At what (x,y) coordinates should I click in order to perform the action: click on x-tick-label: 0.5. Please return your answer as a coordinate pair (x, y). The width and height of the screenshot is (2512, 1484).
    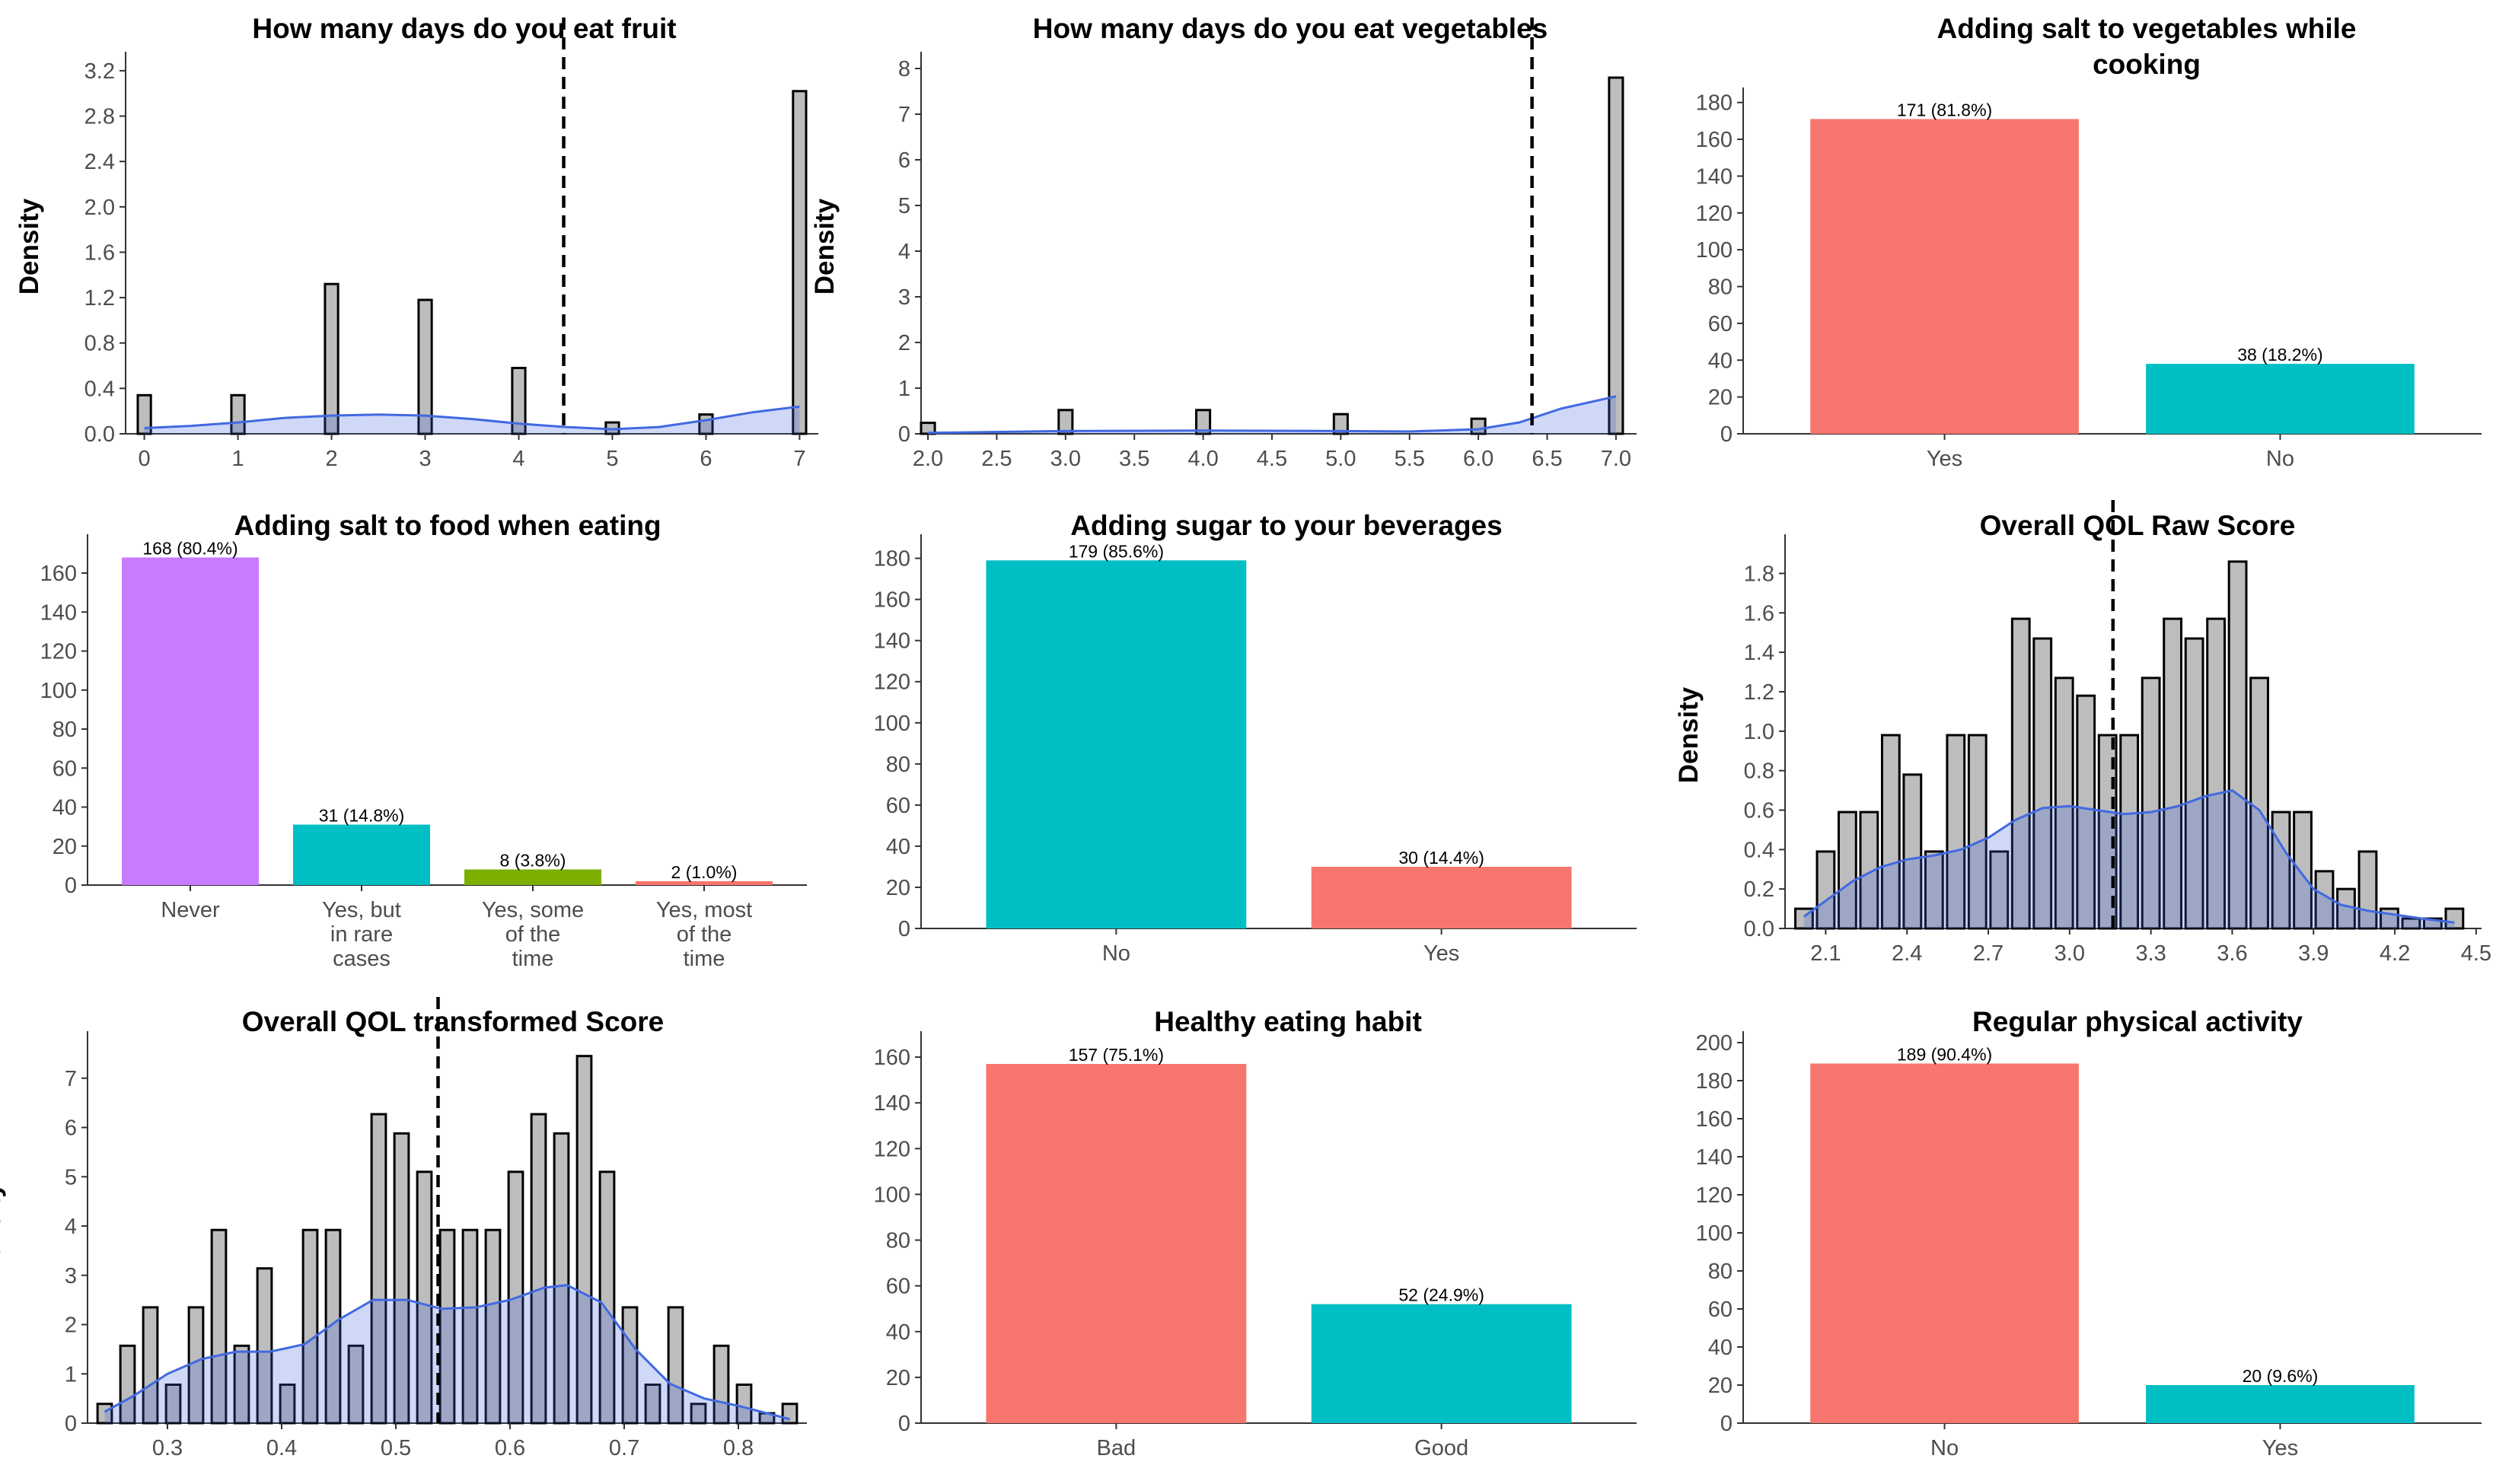
    Looking at the image, I should click on (396, 1448).